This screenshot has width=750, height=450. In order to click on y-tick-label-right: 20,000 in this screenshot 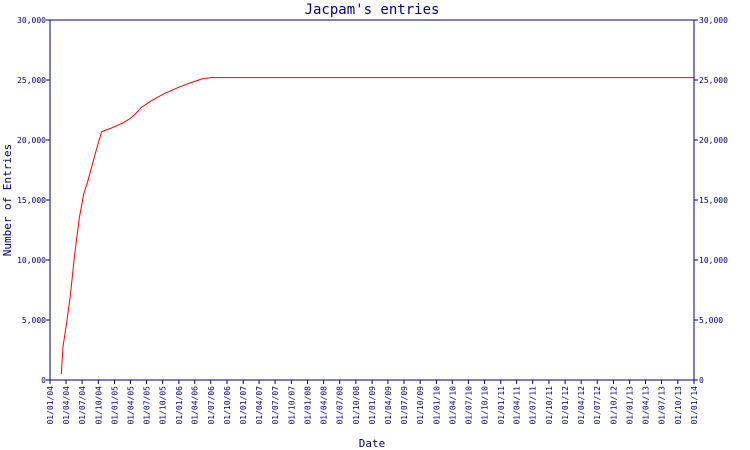, I will do `click(713, 140)`.